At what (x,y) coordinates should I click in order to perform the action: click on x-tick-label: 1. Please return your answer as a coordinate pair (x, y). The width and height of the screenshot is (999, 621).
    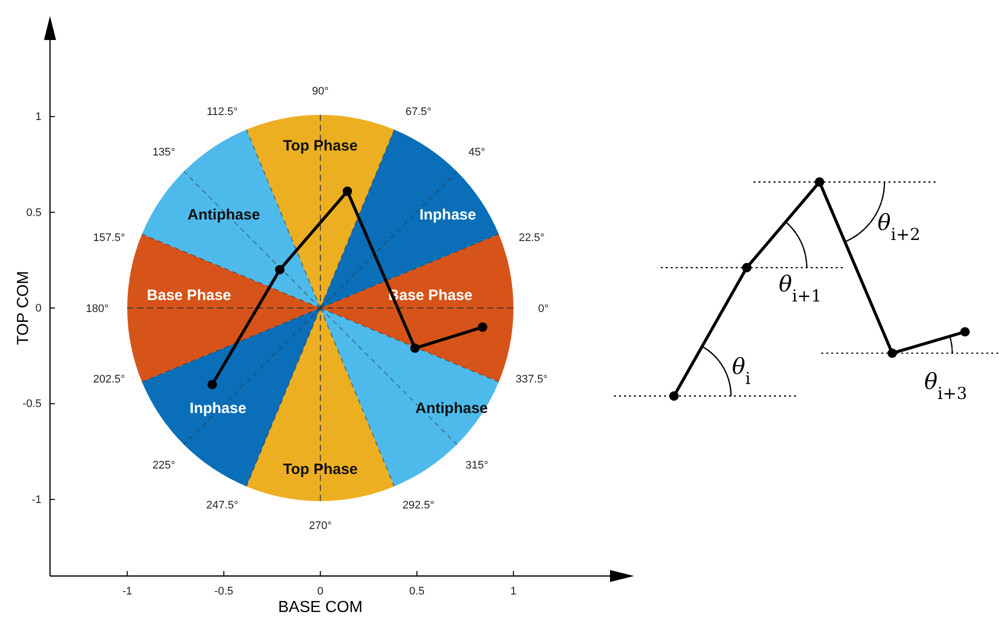
    Looking at the image, I should click on (513, 591).